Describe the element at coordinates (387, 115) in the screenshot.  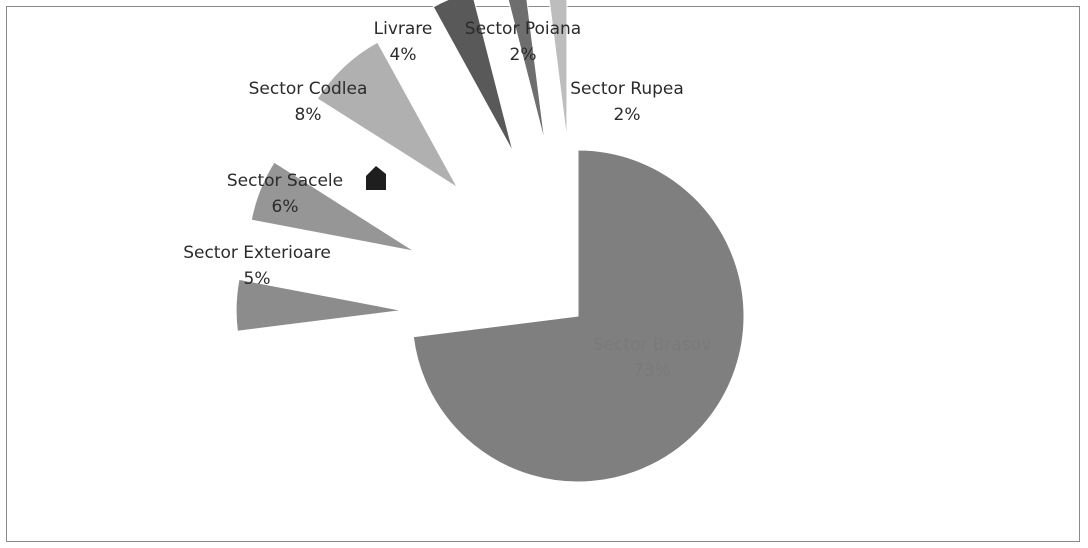
I see `pie-slice-sector-codlea` at that location.